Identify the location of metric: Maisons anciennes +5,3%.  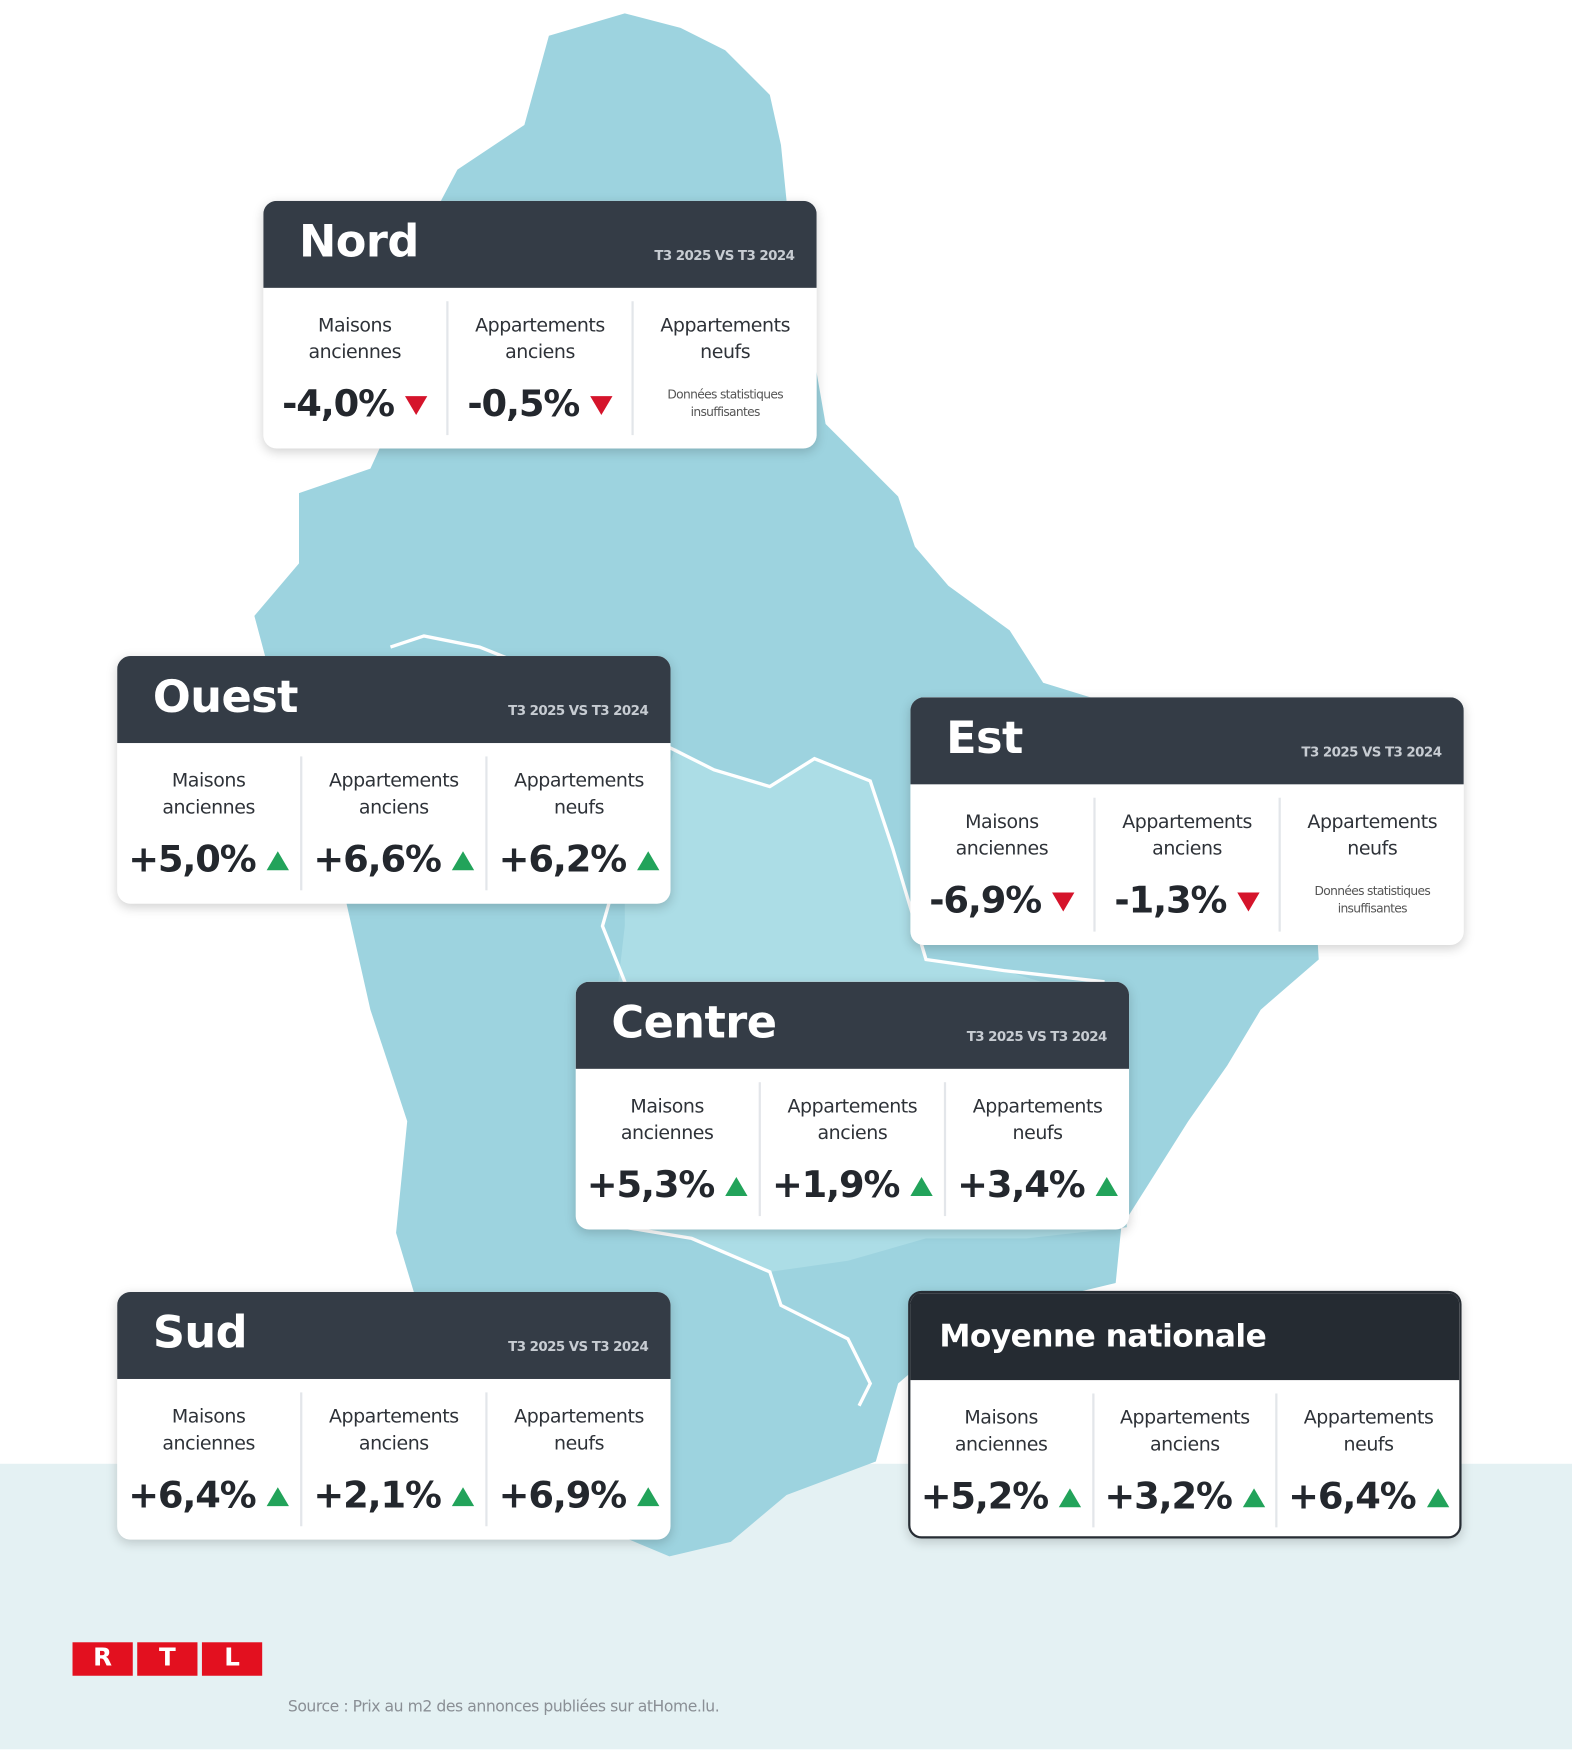
(667, 1149).